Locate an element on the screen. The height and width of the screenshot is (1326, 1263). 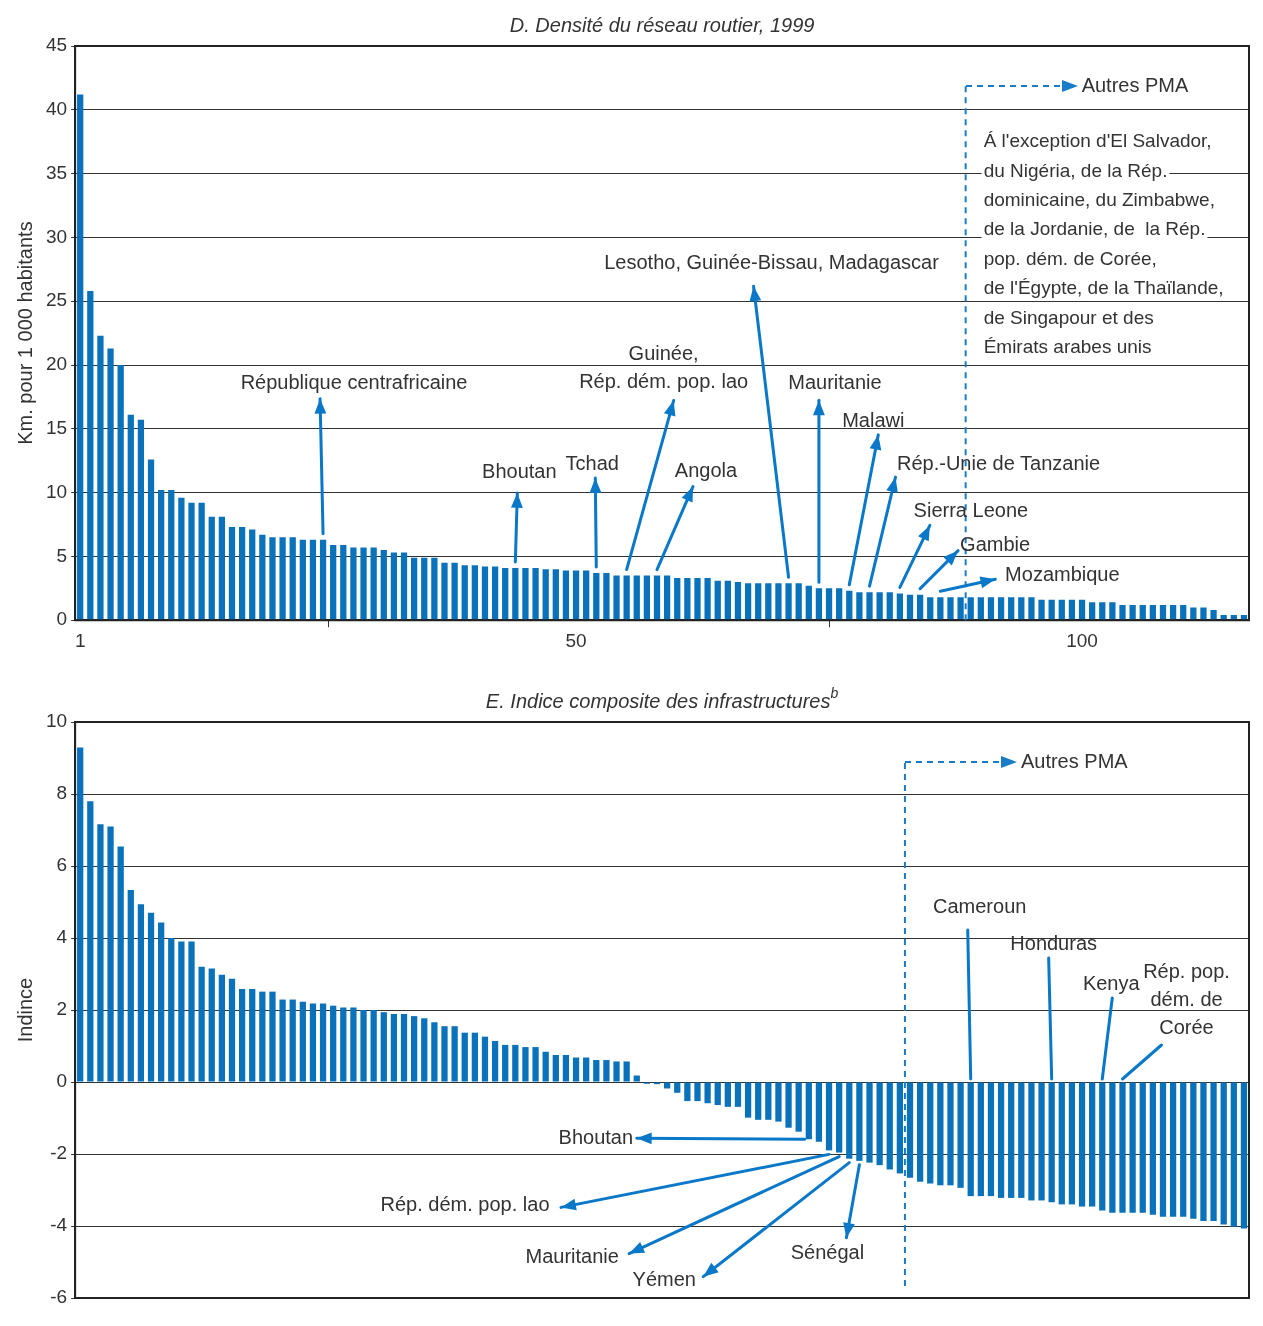
y-tick-label: 20 is located at coordinates (56, 364).